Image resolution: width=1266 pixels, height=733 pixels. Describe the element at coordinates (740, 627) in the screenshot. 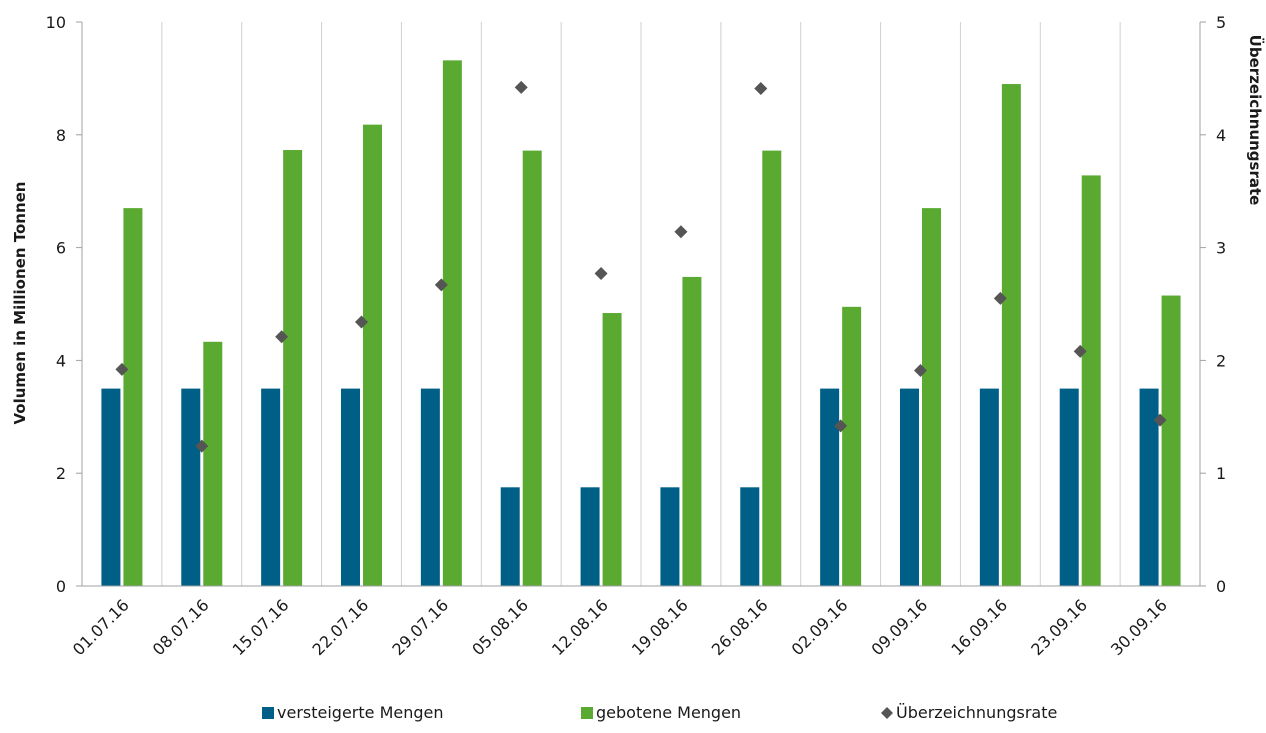

I see `x-tick-label: 26.08.16` at that location.